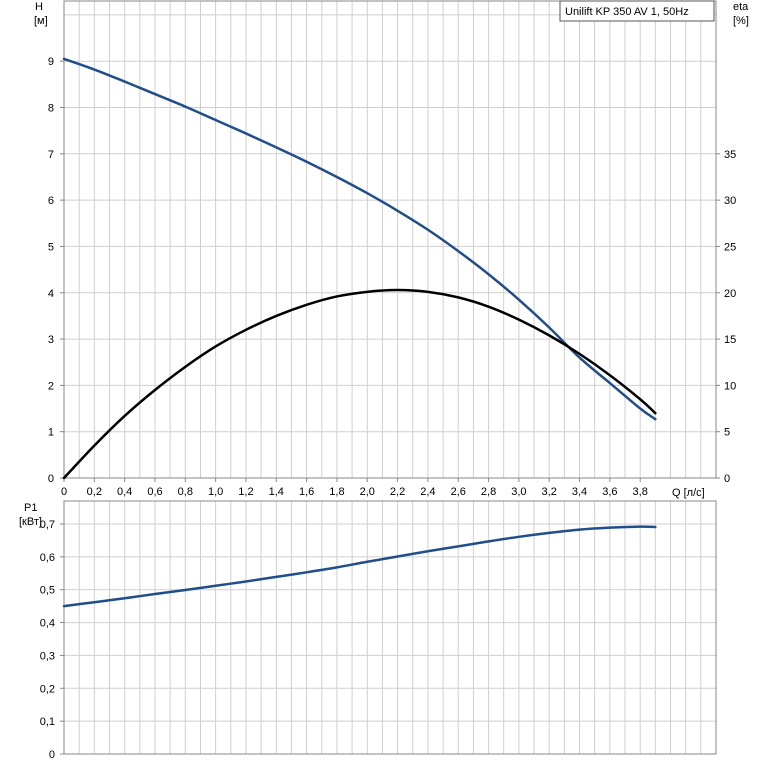 This screenshot has height=764, width=769. What do you see at coordinates (359, 566) in the screenshot?
I see `curve-p1` at bounding box center [359, 566].